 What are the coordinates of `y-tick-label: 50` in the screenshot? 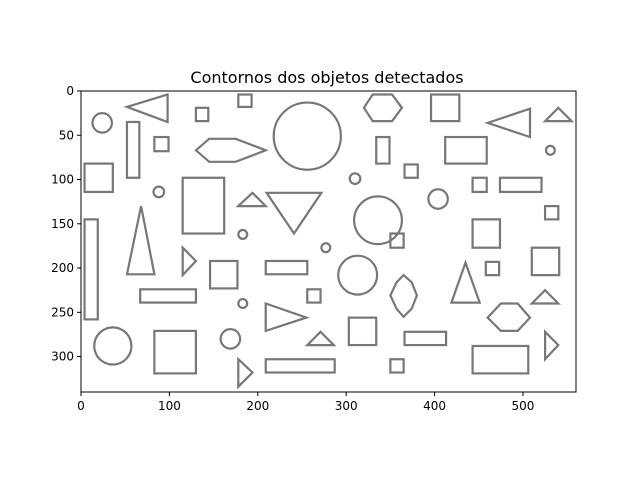 It's located at (66, 135).